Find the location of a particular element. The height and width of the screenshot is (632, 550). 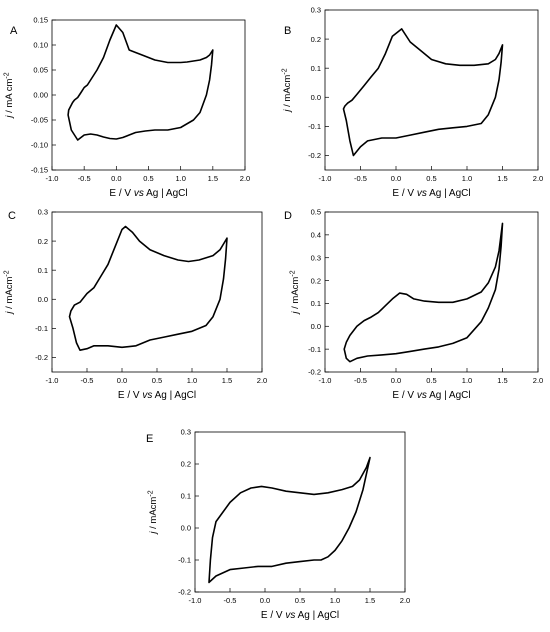

panel-letter: D is located at coordinates (288, 216).